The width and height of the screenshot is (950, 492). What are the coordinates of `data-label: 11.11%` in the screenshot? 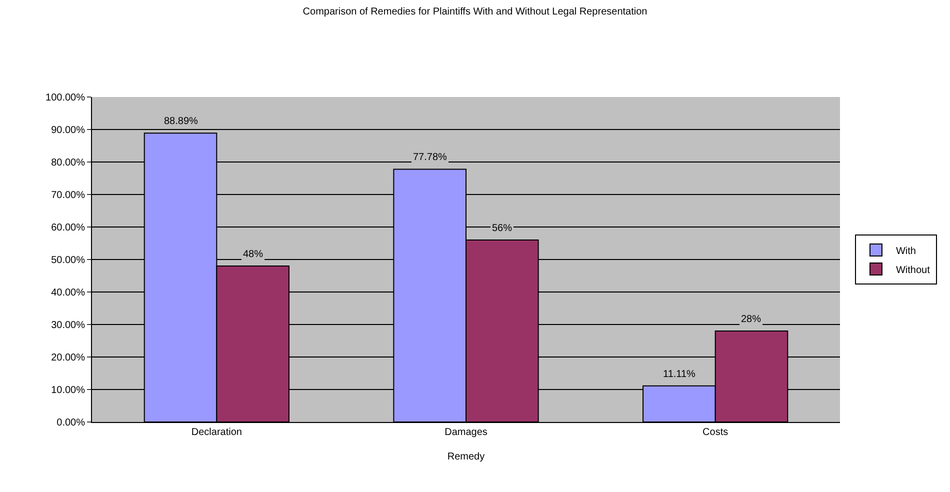 It's located at (679, 374).